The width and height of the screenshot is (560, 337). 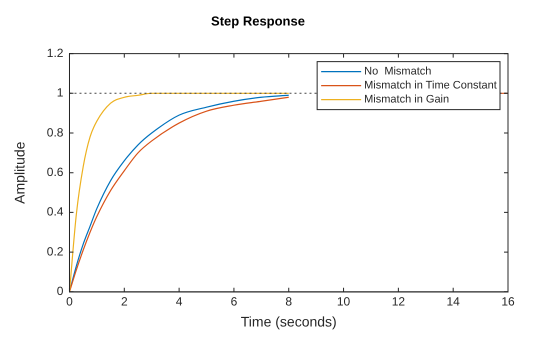 I want to click on y-tick-label: 0.2, so click(x=55, y=251).